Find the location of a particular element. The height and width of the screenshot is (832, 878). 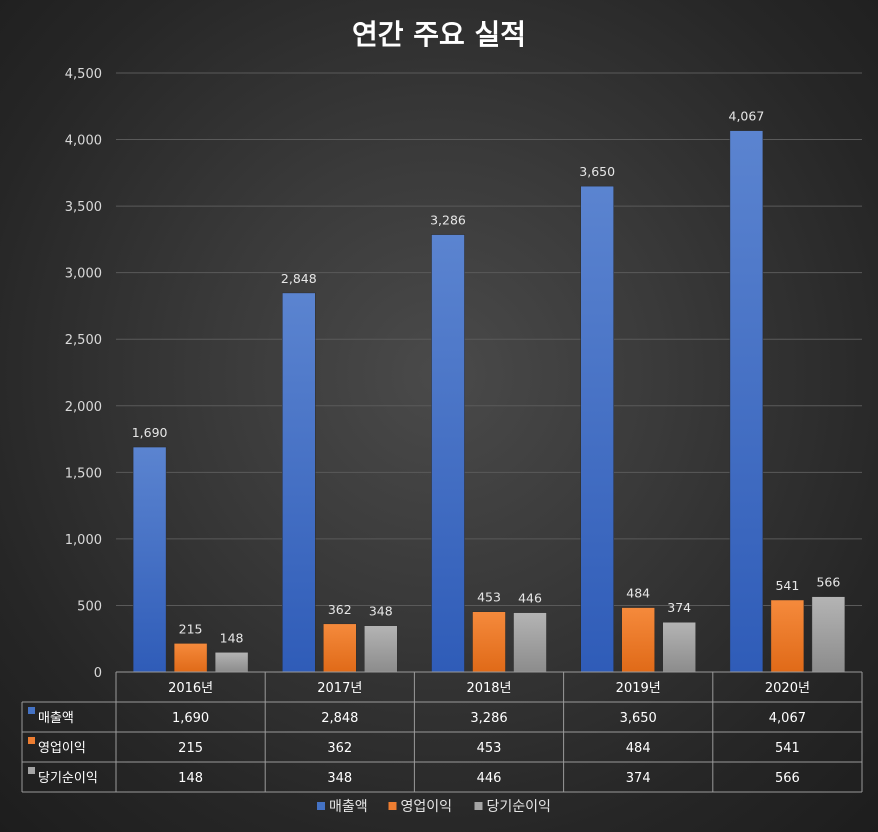

data-label: 541 is located at coordinates (787, 585).